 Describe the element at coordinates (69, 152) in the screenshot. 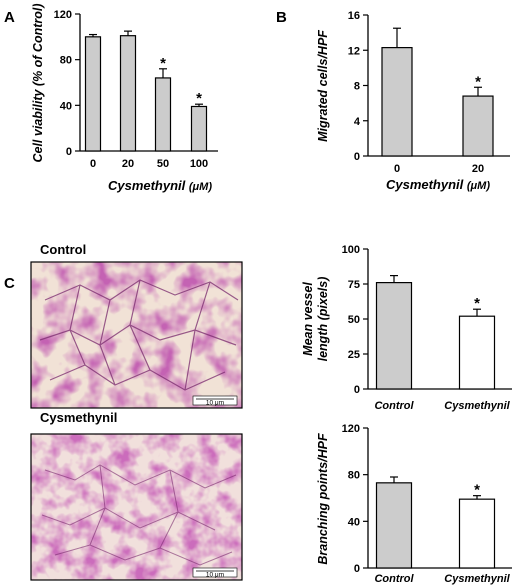

I see `chart-a-ytick-label: 0` at that location.